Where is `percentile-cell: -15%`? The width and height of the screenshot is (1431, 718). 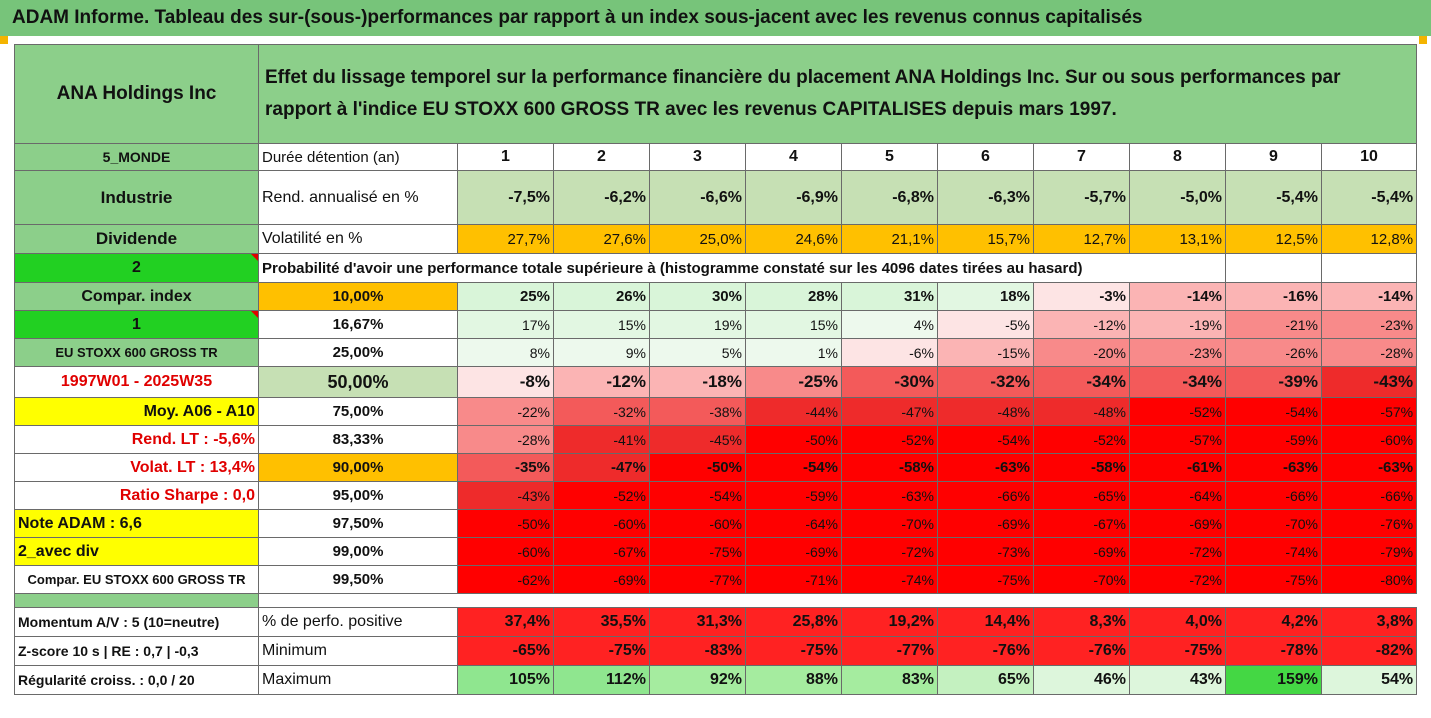 percentile-cell: -15% is located at coordinates (985, 352).